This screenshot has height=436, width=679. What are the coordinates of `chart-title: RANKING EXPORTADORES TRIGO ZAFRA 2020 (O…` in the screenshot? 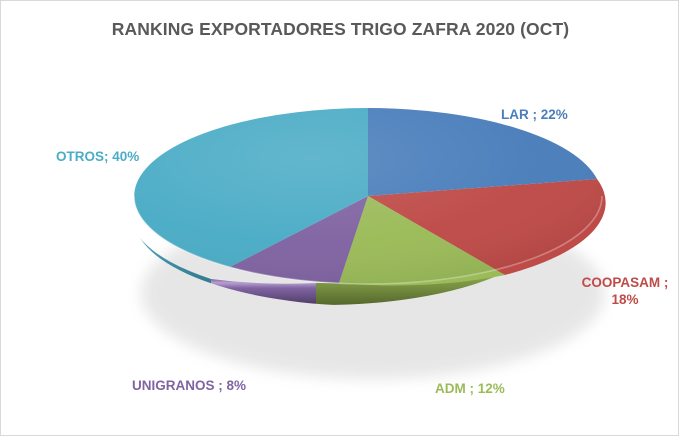 It's located at (340, 29).